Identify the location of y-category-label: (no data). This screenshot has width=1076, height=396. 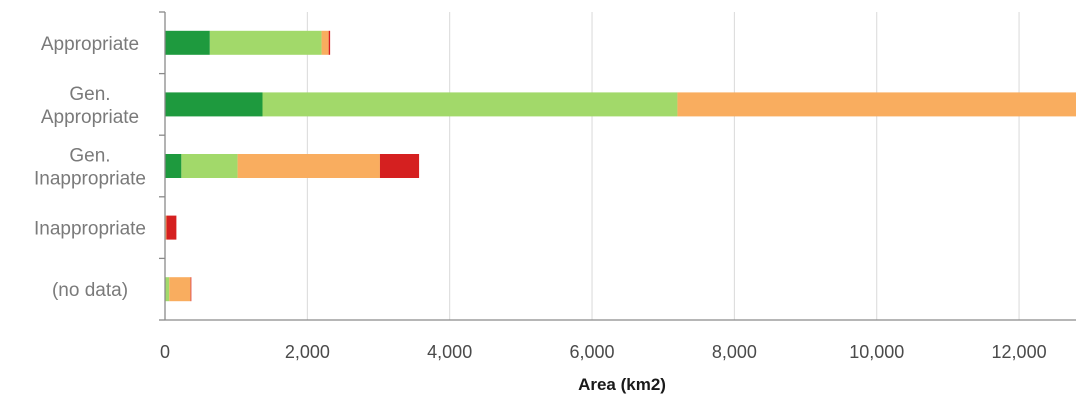
(90, 290).